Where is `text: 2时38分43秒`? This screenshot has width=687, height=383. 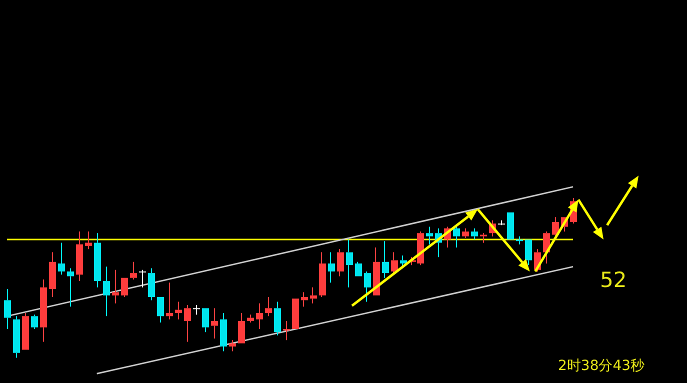
text: 2时38分43秒 is located at coordinates (601, 366).